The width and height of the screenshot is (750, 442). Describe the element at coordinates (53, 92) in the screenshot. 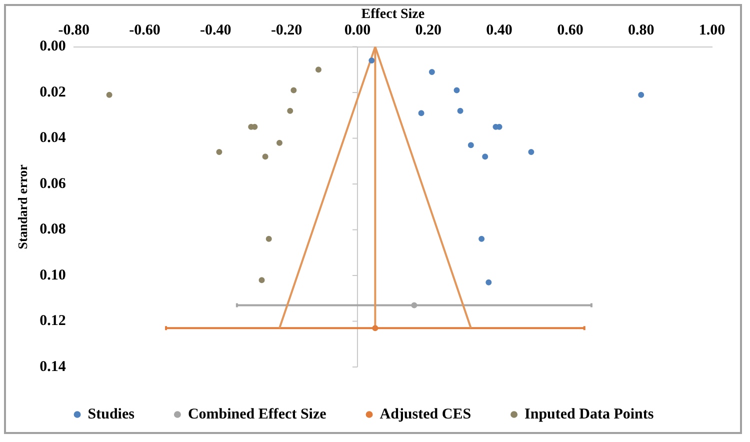

I see `y-tick-label: 0.02` at that location.